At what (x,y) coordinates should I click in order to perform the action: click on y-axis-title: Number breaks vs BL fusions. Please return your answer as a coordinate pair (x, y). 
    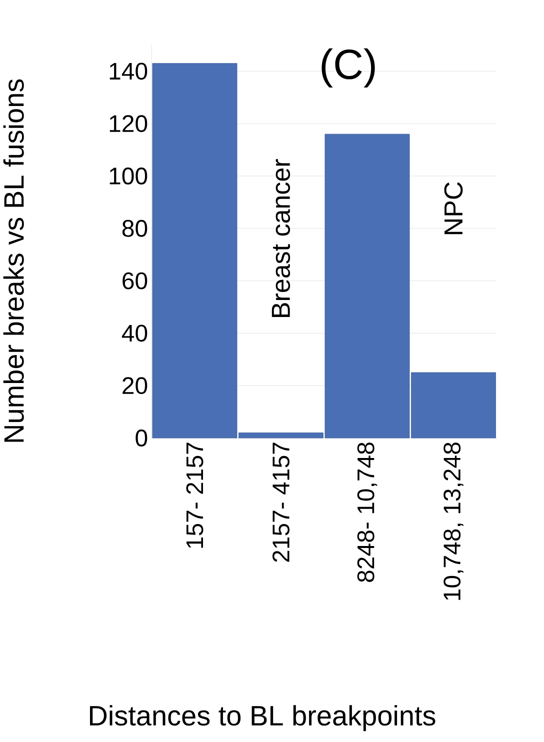
    Looking at the image, I should click on (13, 260).